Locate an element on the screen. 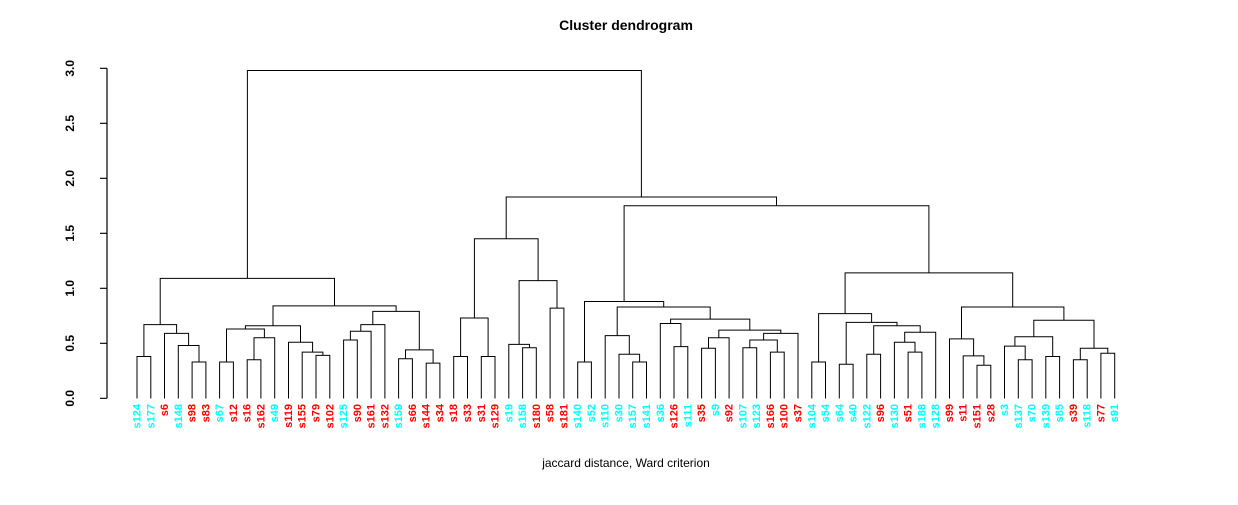  y-axis-line is located at coordinates (104, 233).